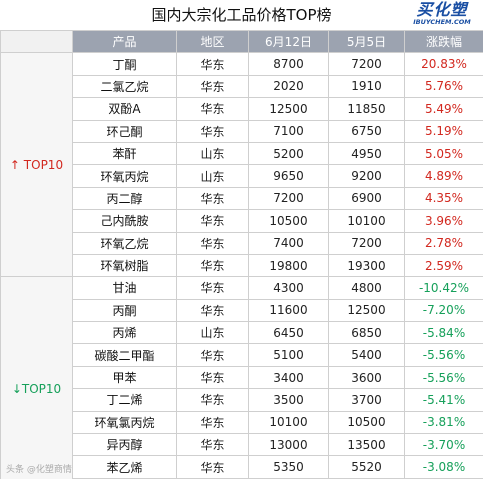  I want to click on jun12-price-cell: 9650, so click(288, 176).